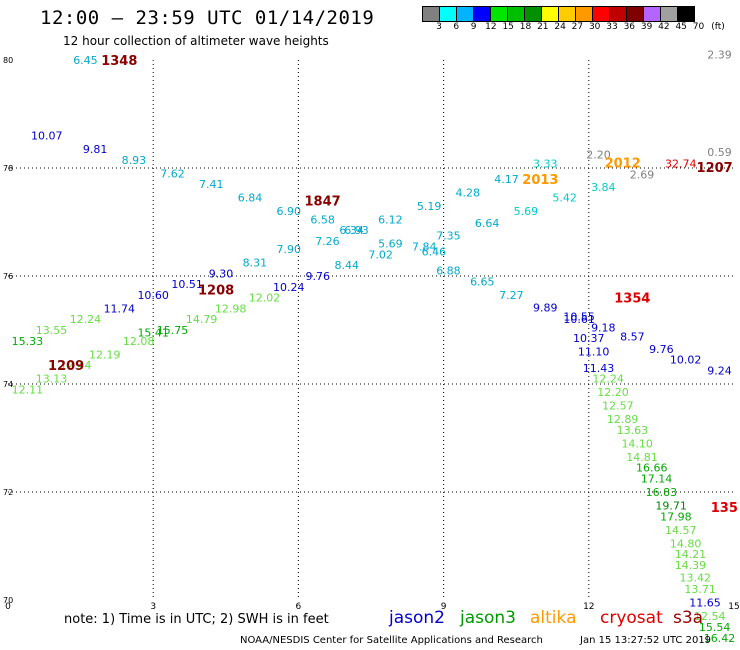  Describe the element at coordinates (710, 616) in the screenshot. I see `wave-height-label: 12.54` at that location.